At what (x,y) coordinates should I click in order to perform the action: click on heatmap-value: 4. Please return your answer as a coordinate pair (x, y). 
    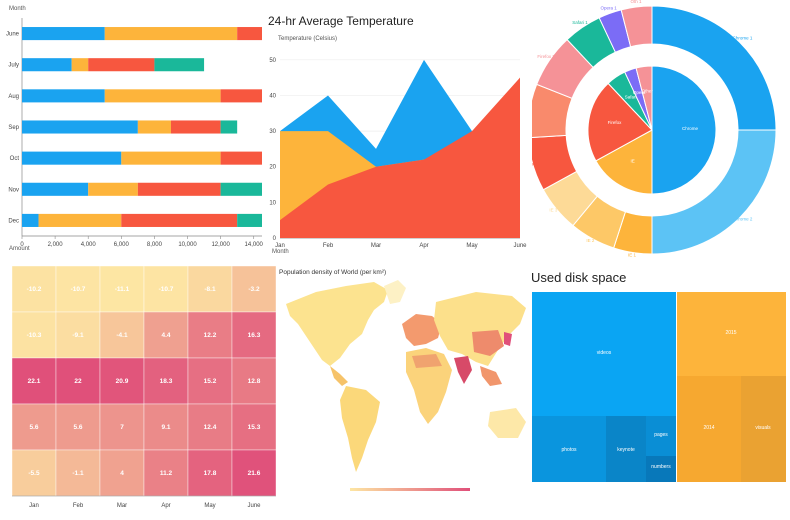
    Looking at the image, I should click on (122, 473).